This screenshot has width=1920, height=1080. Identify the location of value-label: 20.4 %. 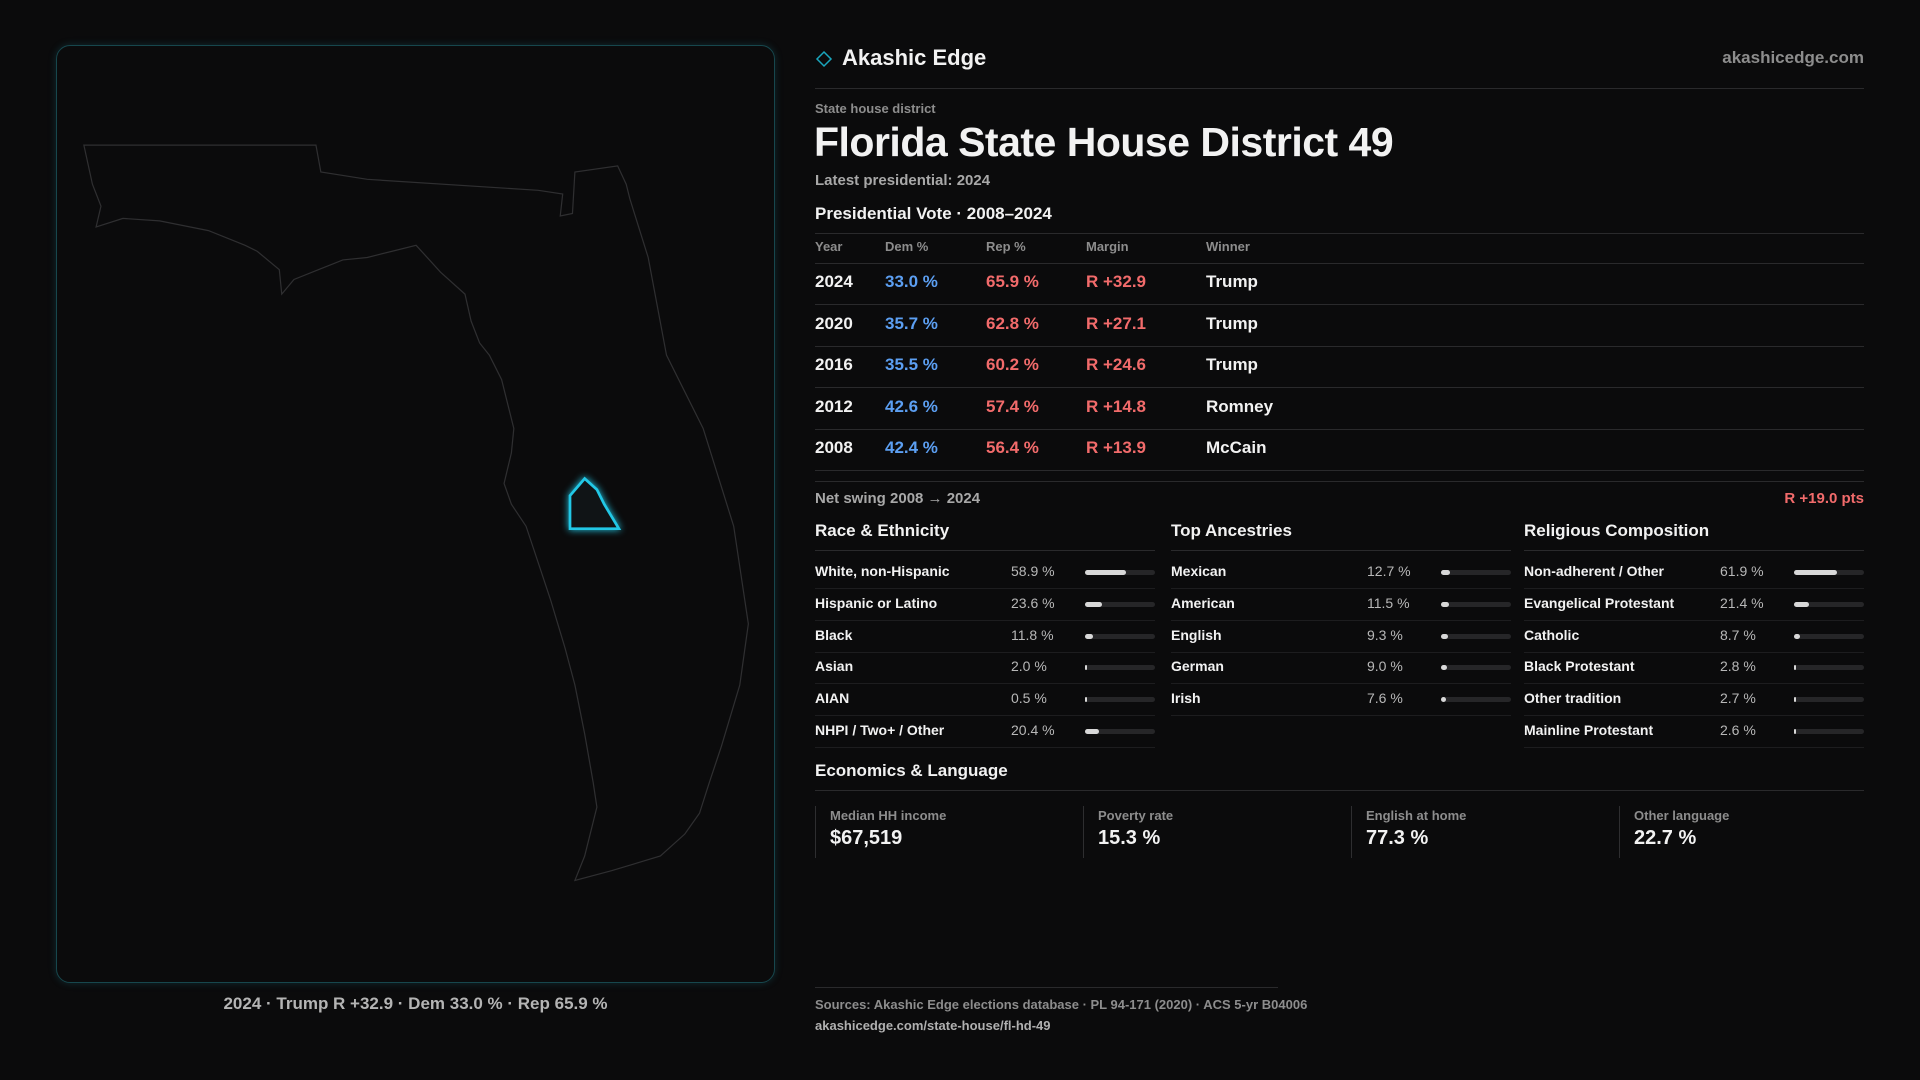
(1033, 730).